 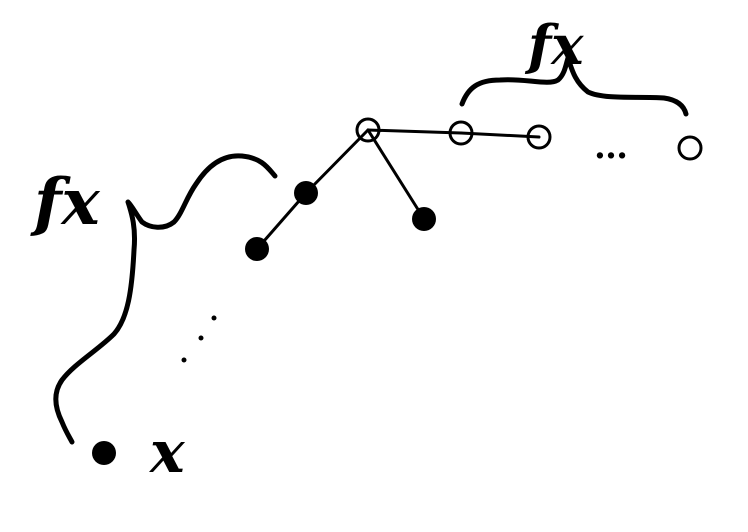 What do you see at coordinates (65, 202) in the screenshot?
I see `fx-left-label: fx` at bounding box center [65, 202].